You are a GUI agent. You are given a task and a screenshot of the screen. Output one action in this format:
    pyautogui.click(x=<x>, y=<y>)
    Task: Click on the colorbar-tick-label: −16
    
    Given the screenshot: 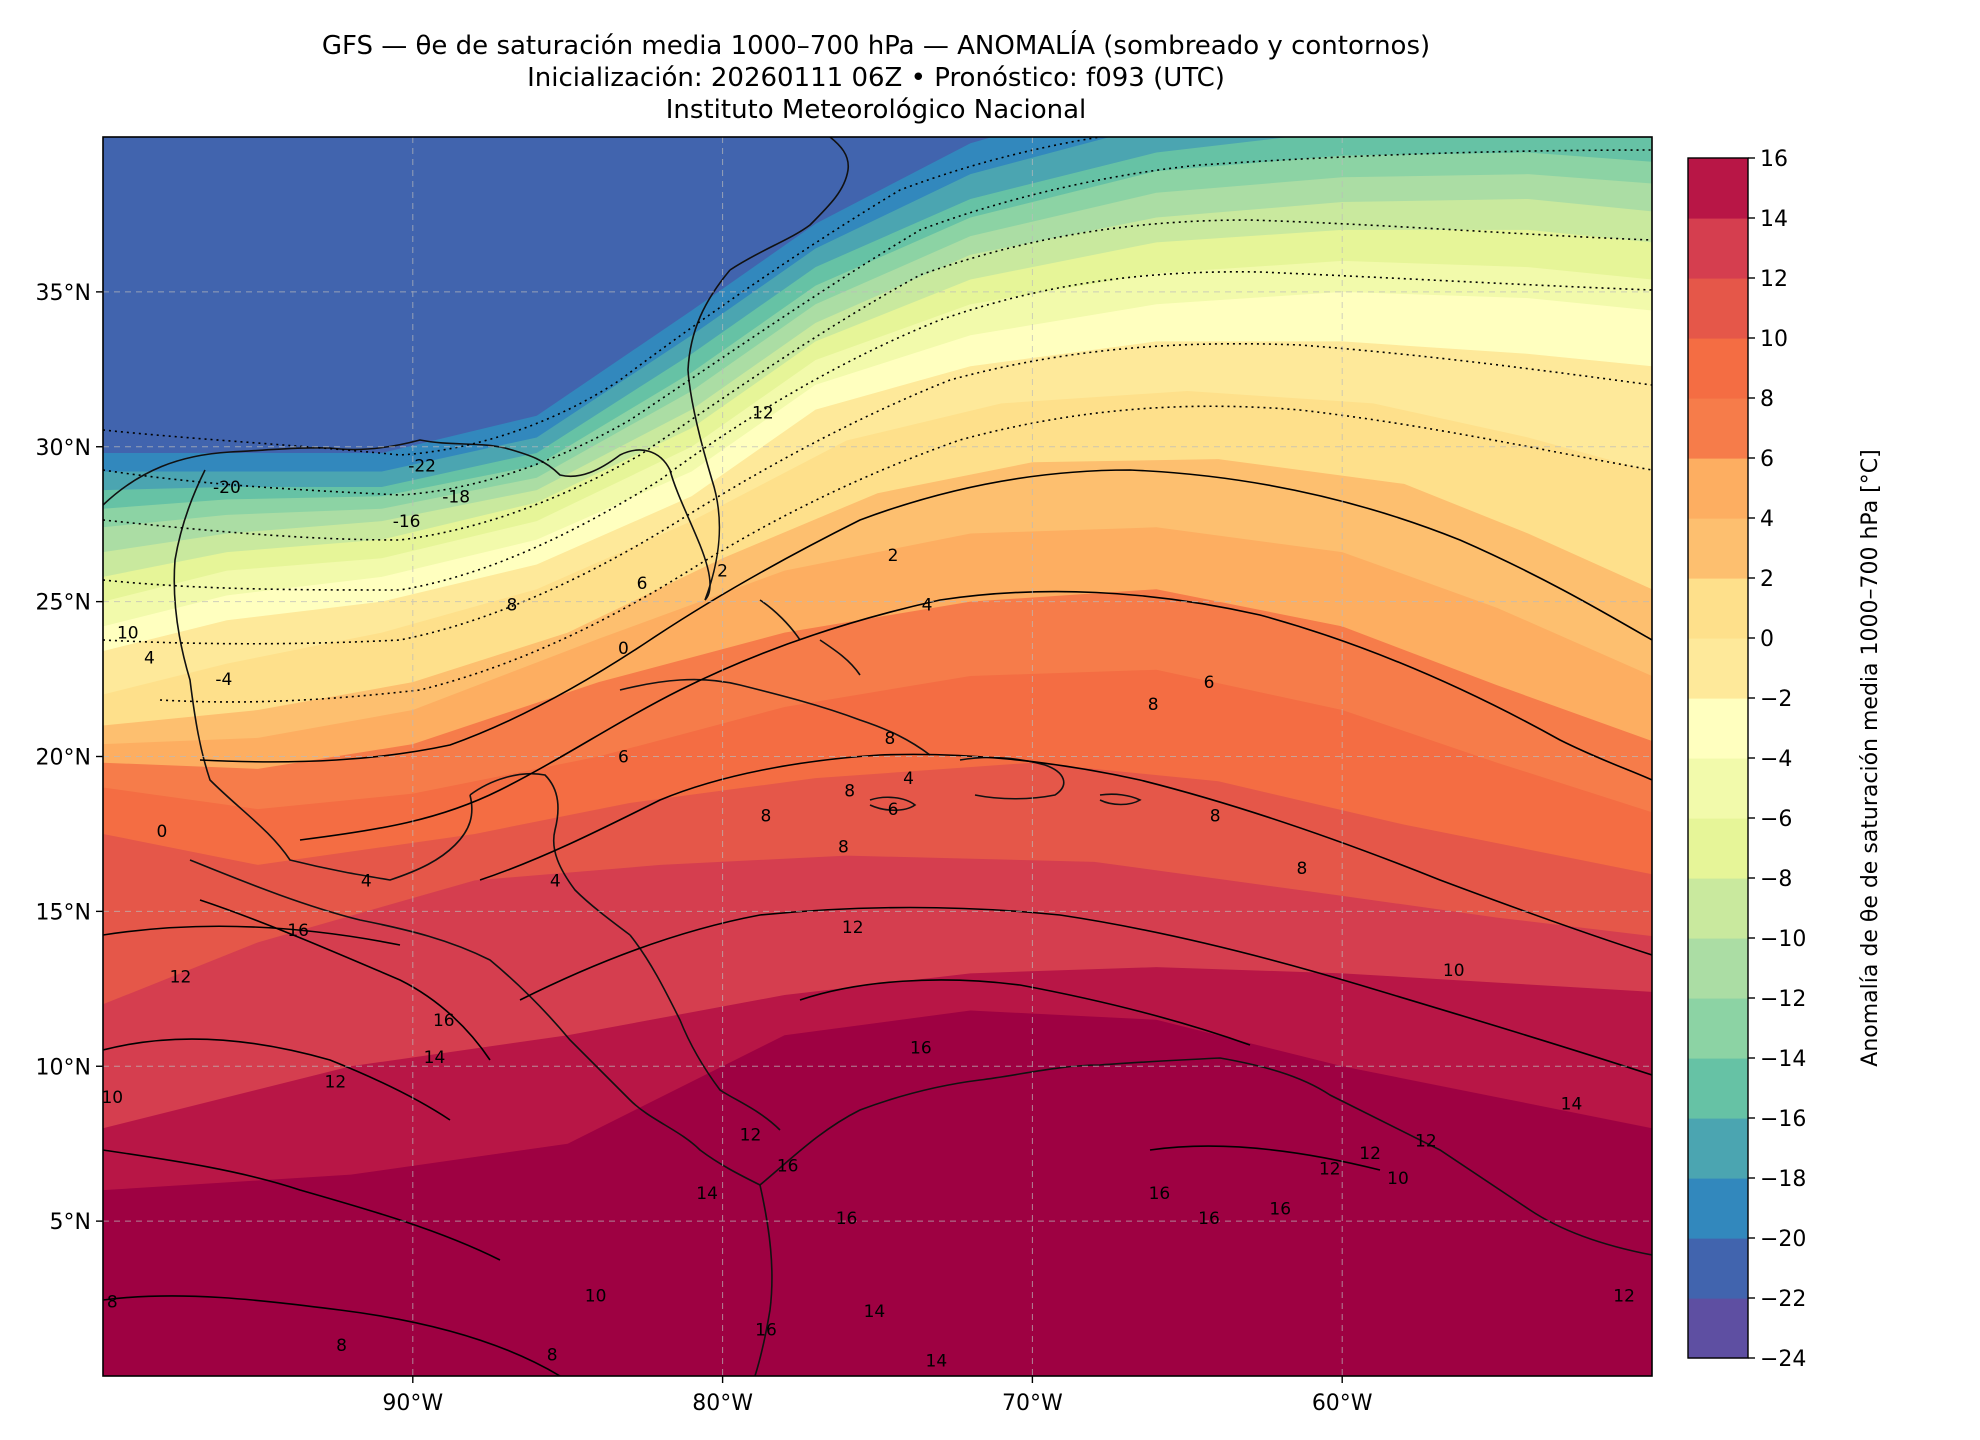 What is the action you would take?
    pyautogui.click(x=1783, y=1119)
    